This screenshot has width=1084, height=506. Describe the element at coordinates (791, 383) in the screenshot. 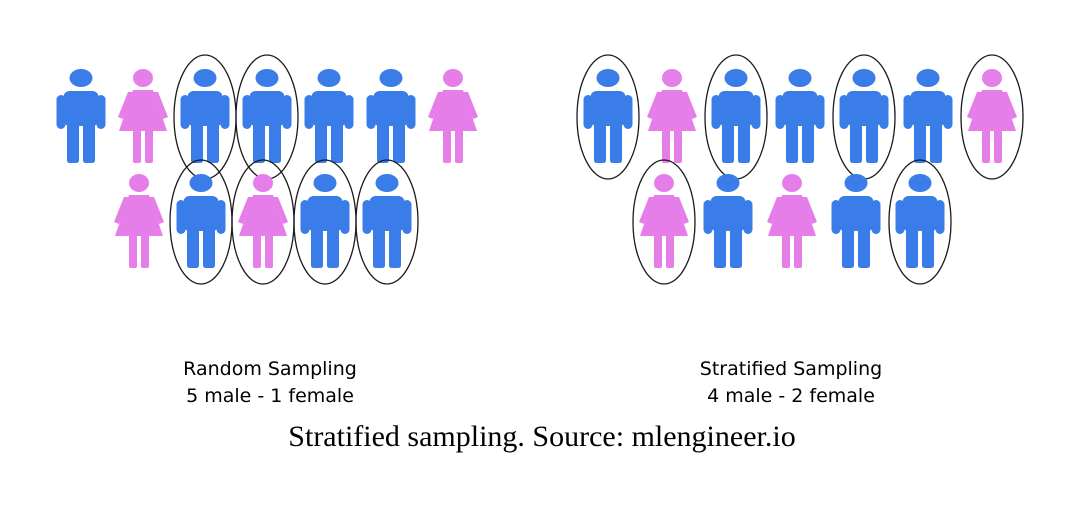

I see `stratified-sampling-caption: Stratified Sampling 4 male - 2 female` at that location.